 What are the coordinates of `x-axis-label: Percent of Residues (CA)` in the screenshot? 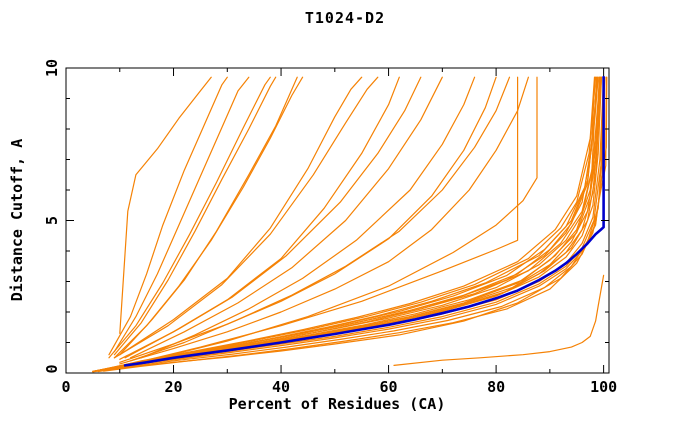 It's located at (337, 404).